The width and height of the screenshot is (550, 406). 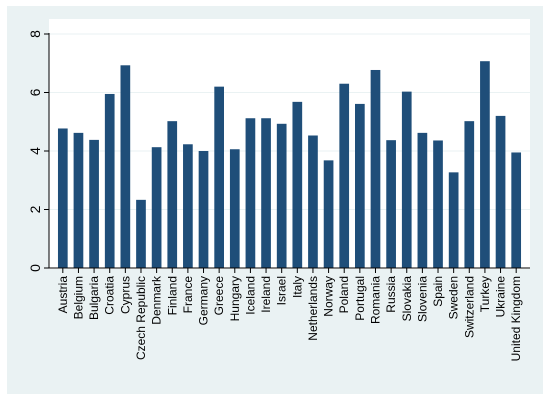 I want to click on x-tick-label: Belgium, so click(x=78, y=297).